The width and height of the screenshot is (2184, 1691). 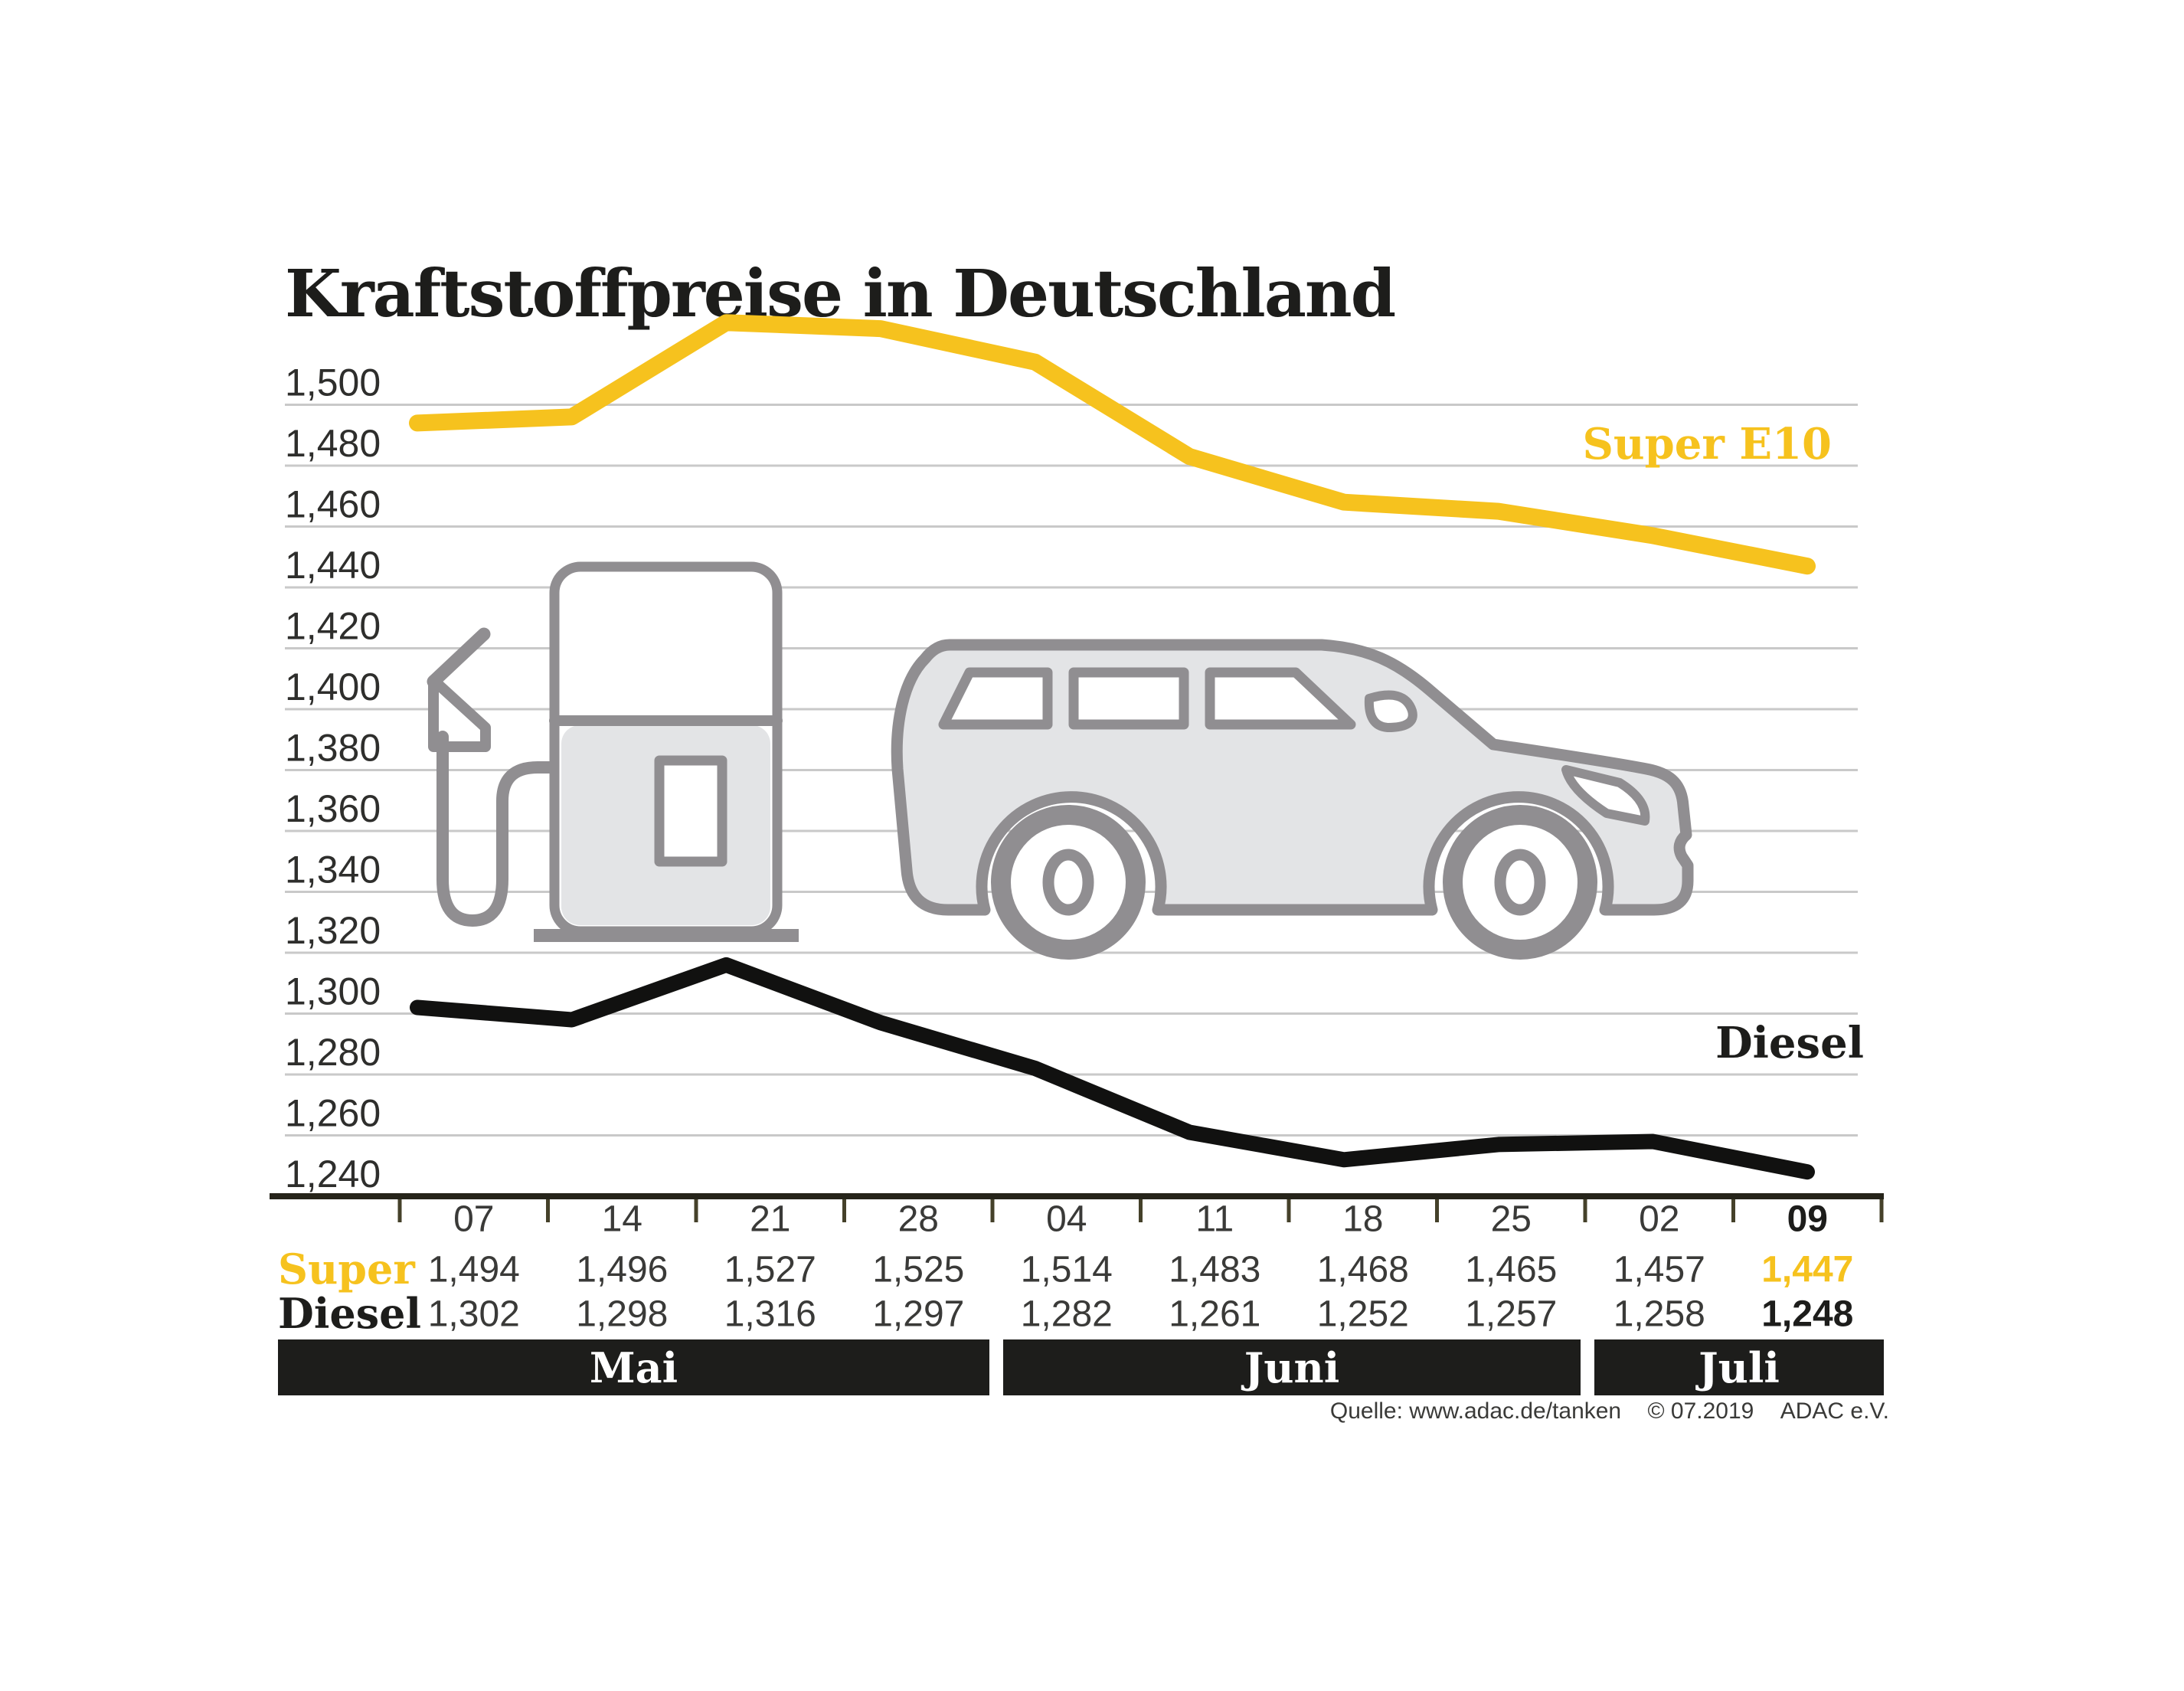 I want to click on date-label: 18, so click(x=1362, y=1219).